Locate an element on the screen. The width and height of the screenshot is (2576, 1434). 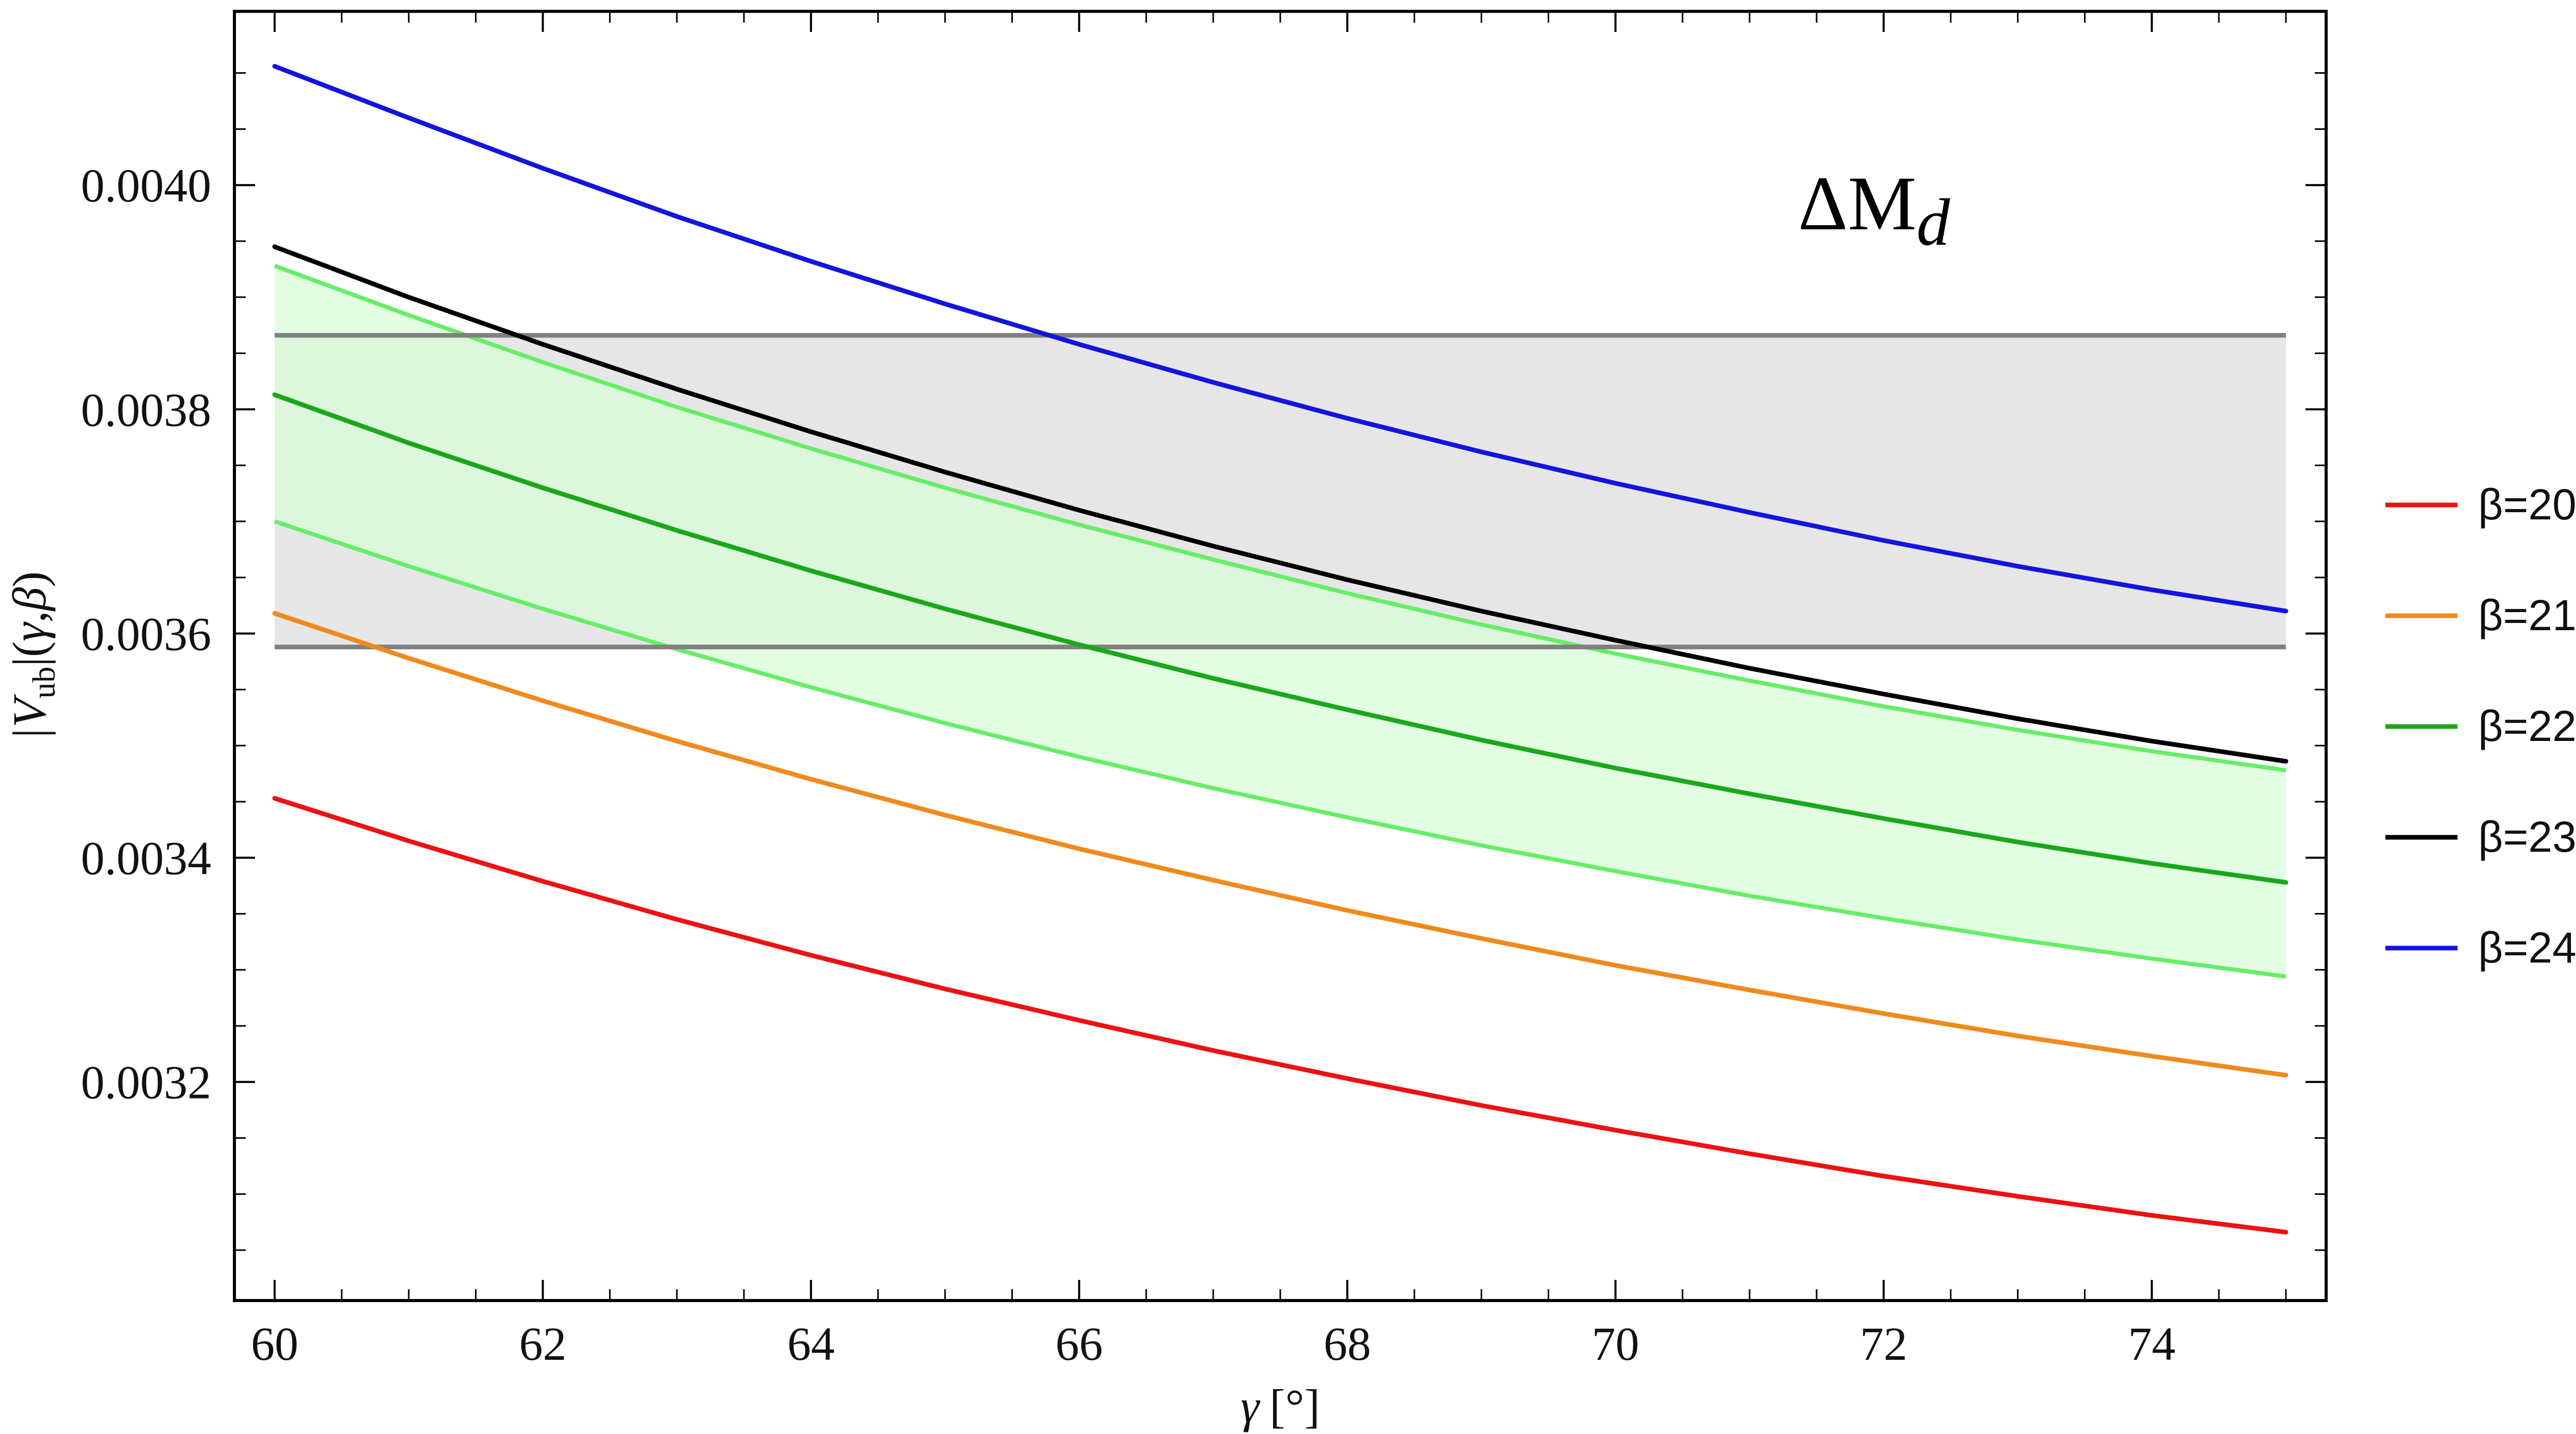
legend-entry: β=22.2° is located at coordinates (2480, 726).